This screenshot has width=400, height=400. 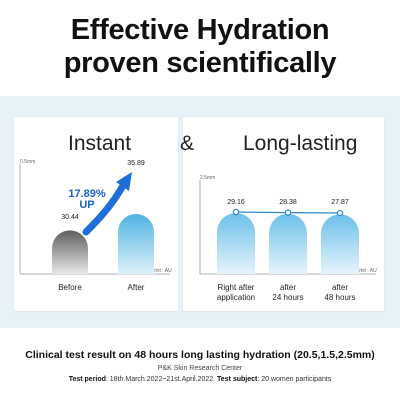 I want to click on bar-before, so click(x=70, y=252).